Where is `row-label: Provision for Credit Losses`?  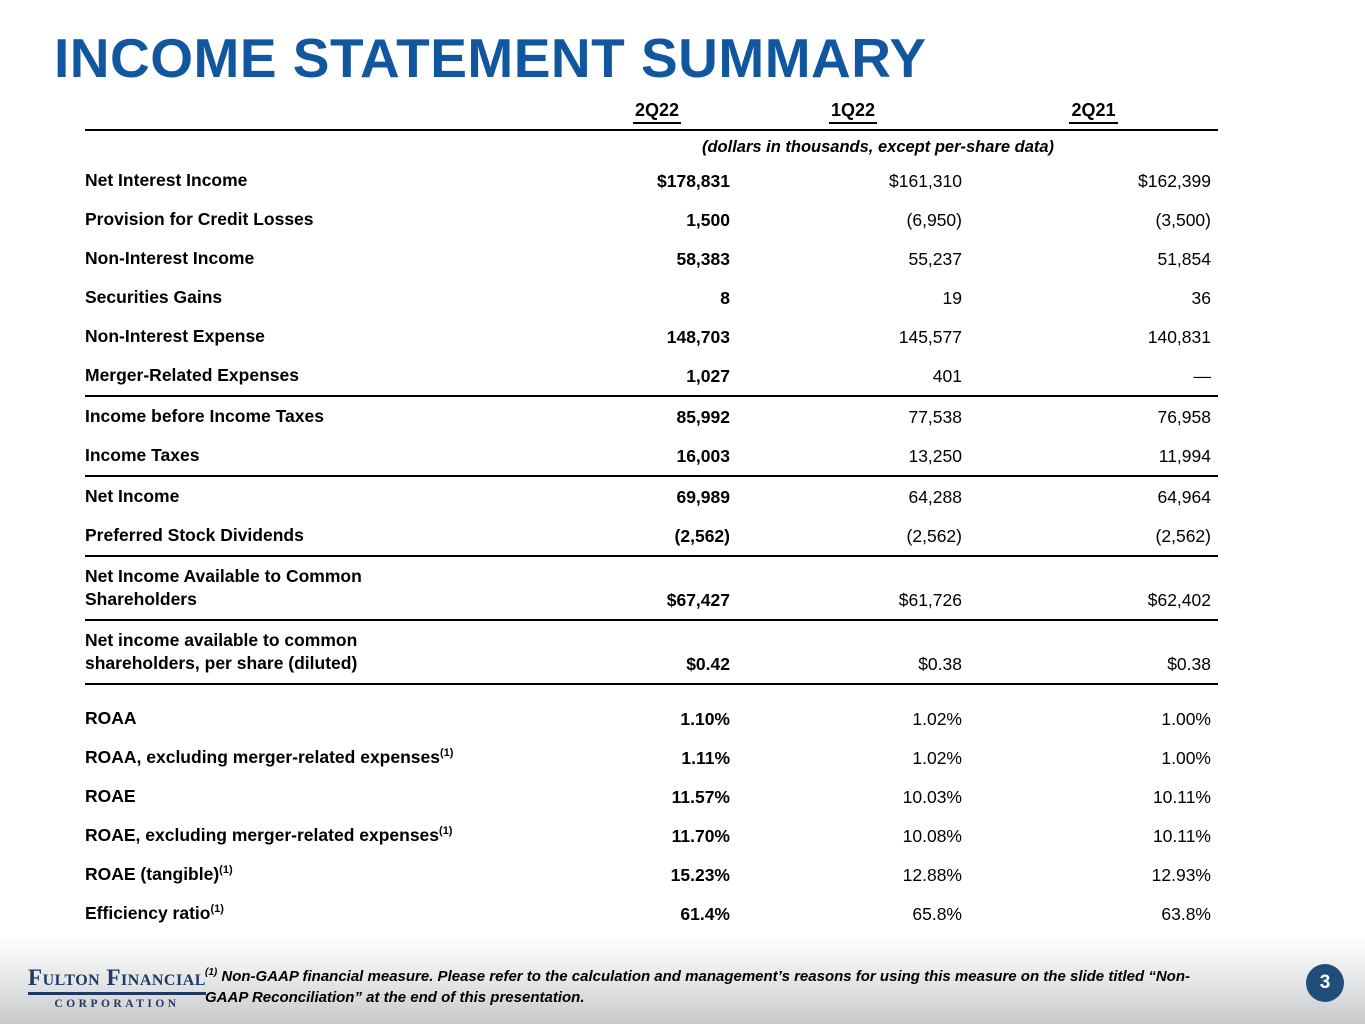 row-label: Provision for Credit Losses is located at coordinates (199, 219).